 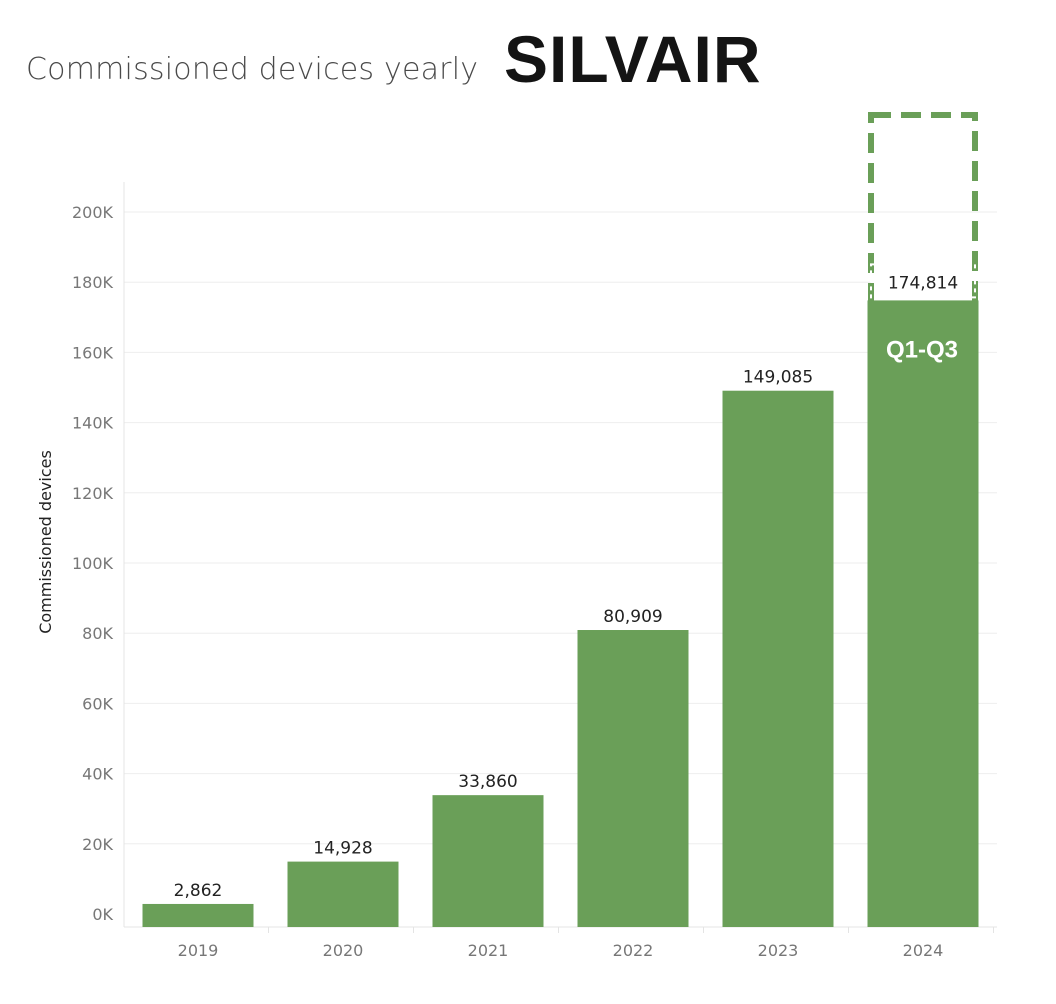 What do you see at coordinates (97, 774) in the screenshot?
I see `y-tick-label: 40K` at bounding box center [97, 774].